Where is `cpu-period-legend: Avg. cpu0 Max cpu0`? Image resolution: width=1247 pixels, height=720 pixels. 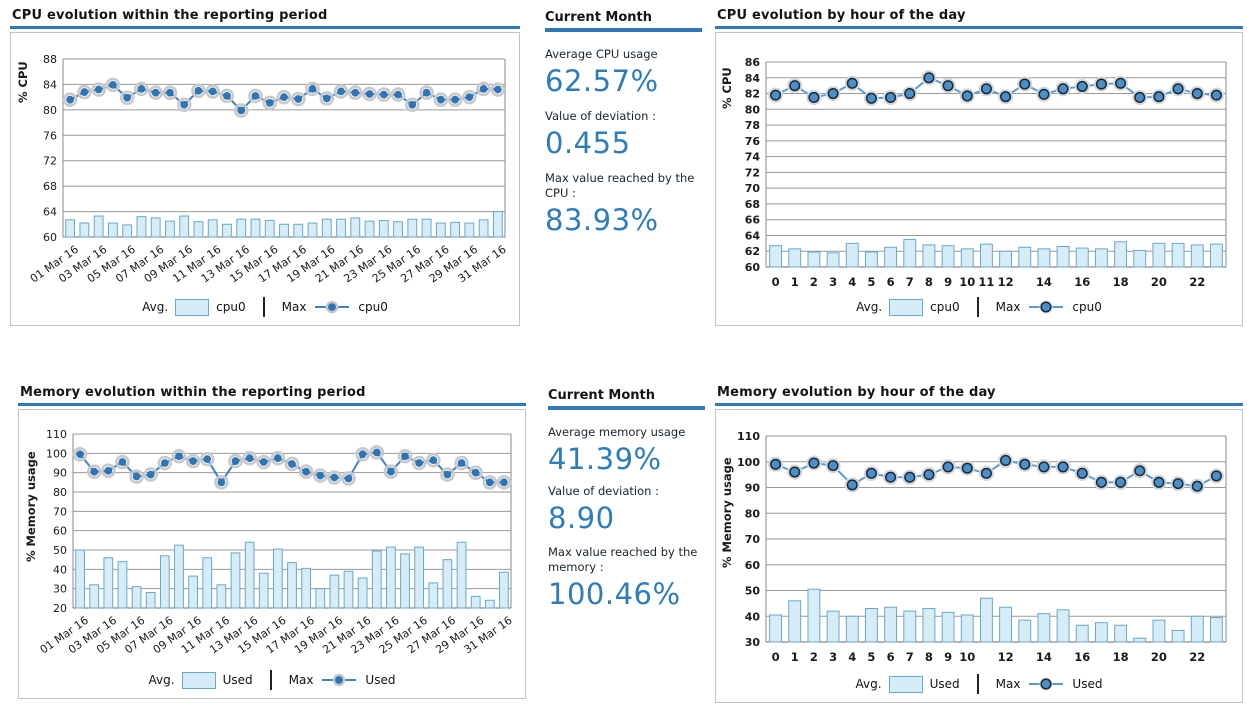
cpu-period-legend: Avg. cpu0 Max cpu0 is located at coordinates (265, 307).